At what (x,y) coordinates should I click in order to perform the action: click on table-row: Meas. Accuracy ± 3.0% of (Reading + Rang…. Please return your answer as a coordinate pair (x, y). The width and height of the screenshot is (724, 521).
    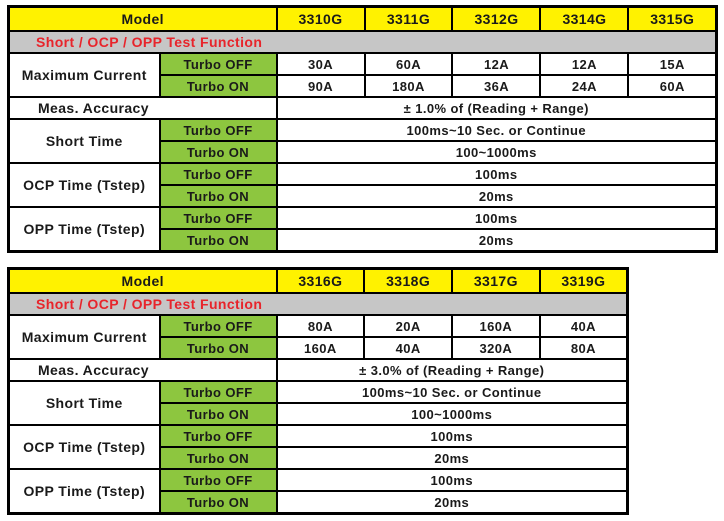
    Looking at the image, I should click on (318, 370).